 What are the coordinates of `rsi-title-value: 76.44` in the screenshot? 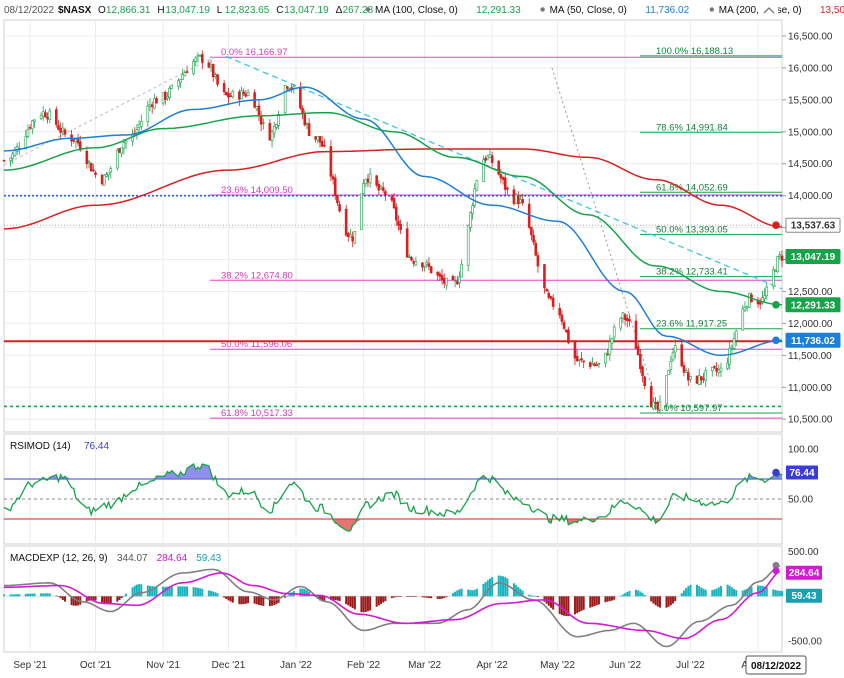 It's located at (96, 446).